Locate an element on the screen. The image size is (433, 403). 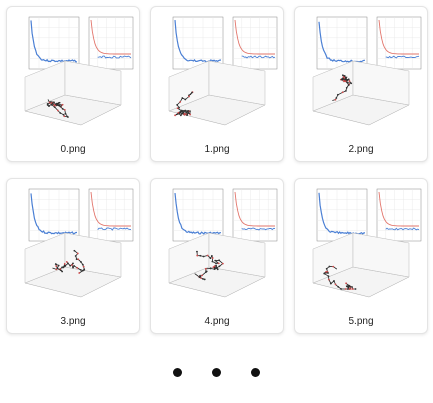
image-card-1: 1.png is located at coordinates (217, 84).